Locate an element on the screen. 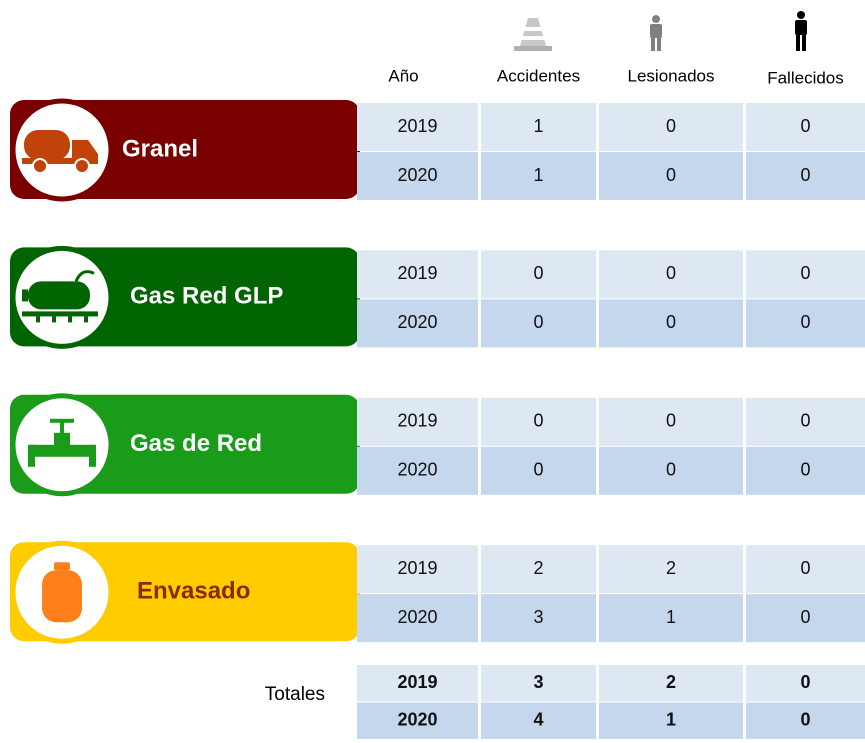 The width and height of the screenshot is (865, 743). totals-label: Totales is located at coordinates (295, 694).